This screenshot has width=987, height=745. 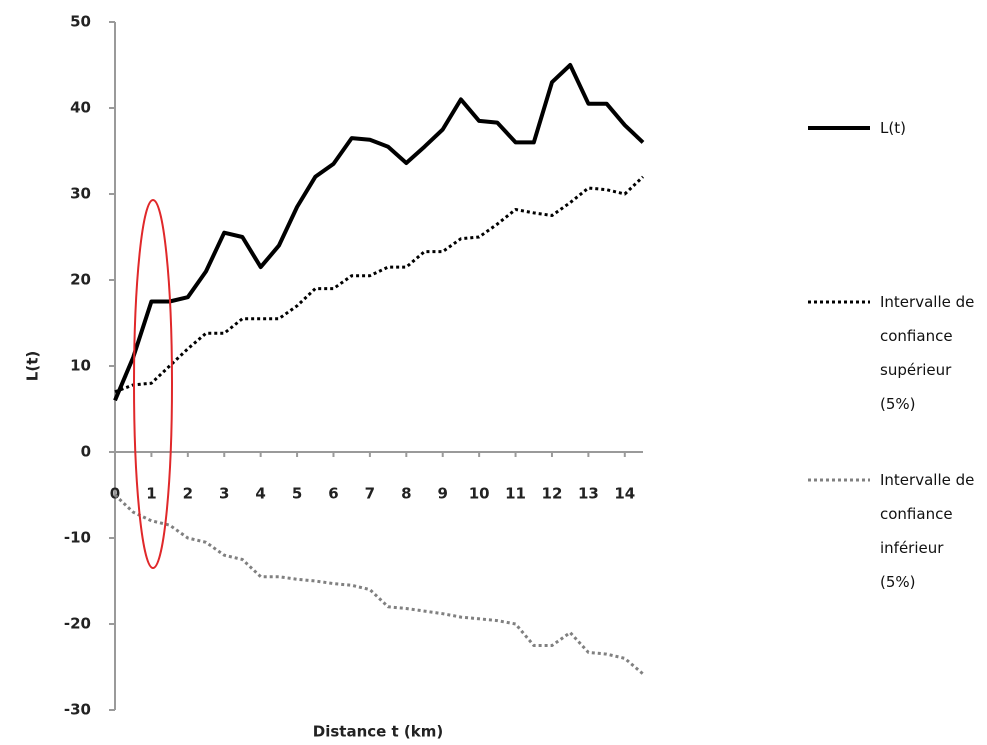 I want to click on y-tick-label: 50, so click(x=80, y=22).